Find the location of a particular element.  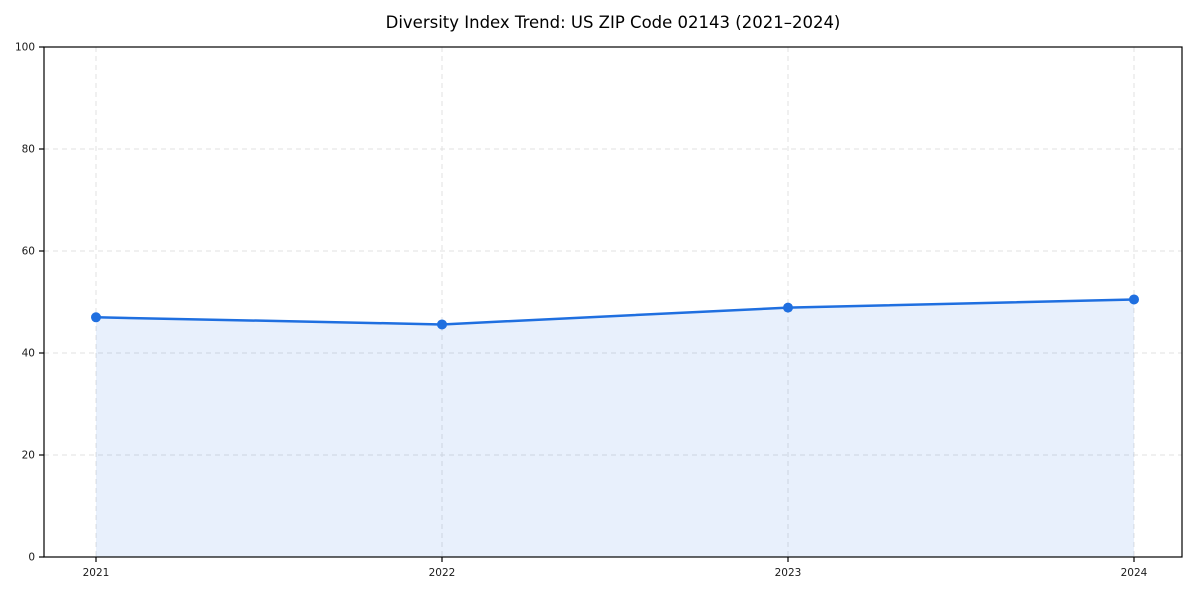

y-tick-label: 20 is located at coordinates (28, 456).